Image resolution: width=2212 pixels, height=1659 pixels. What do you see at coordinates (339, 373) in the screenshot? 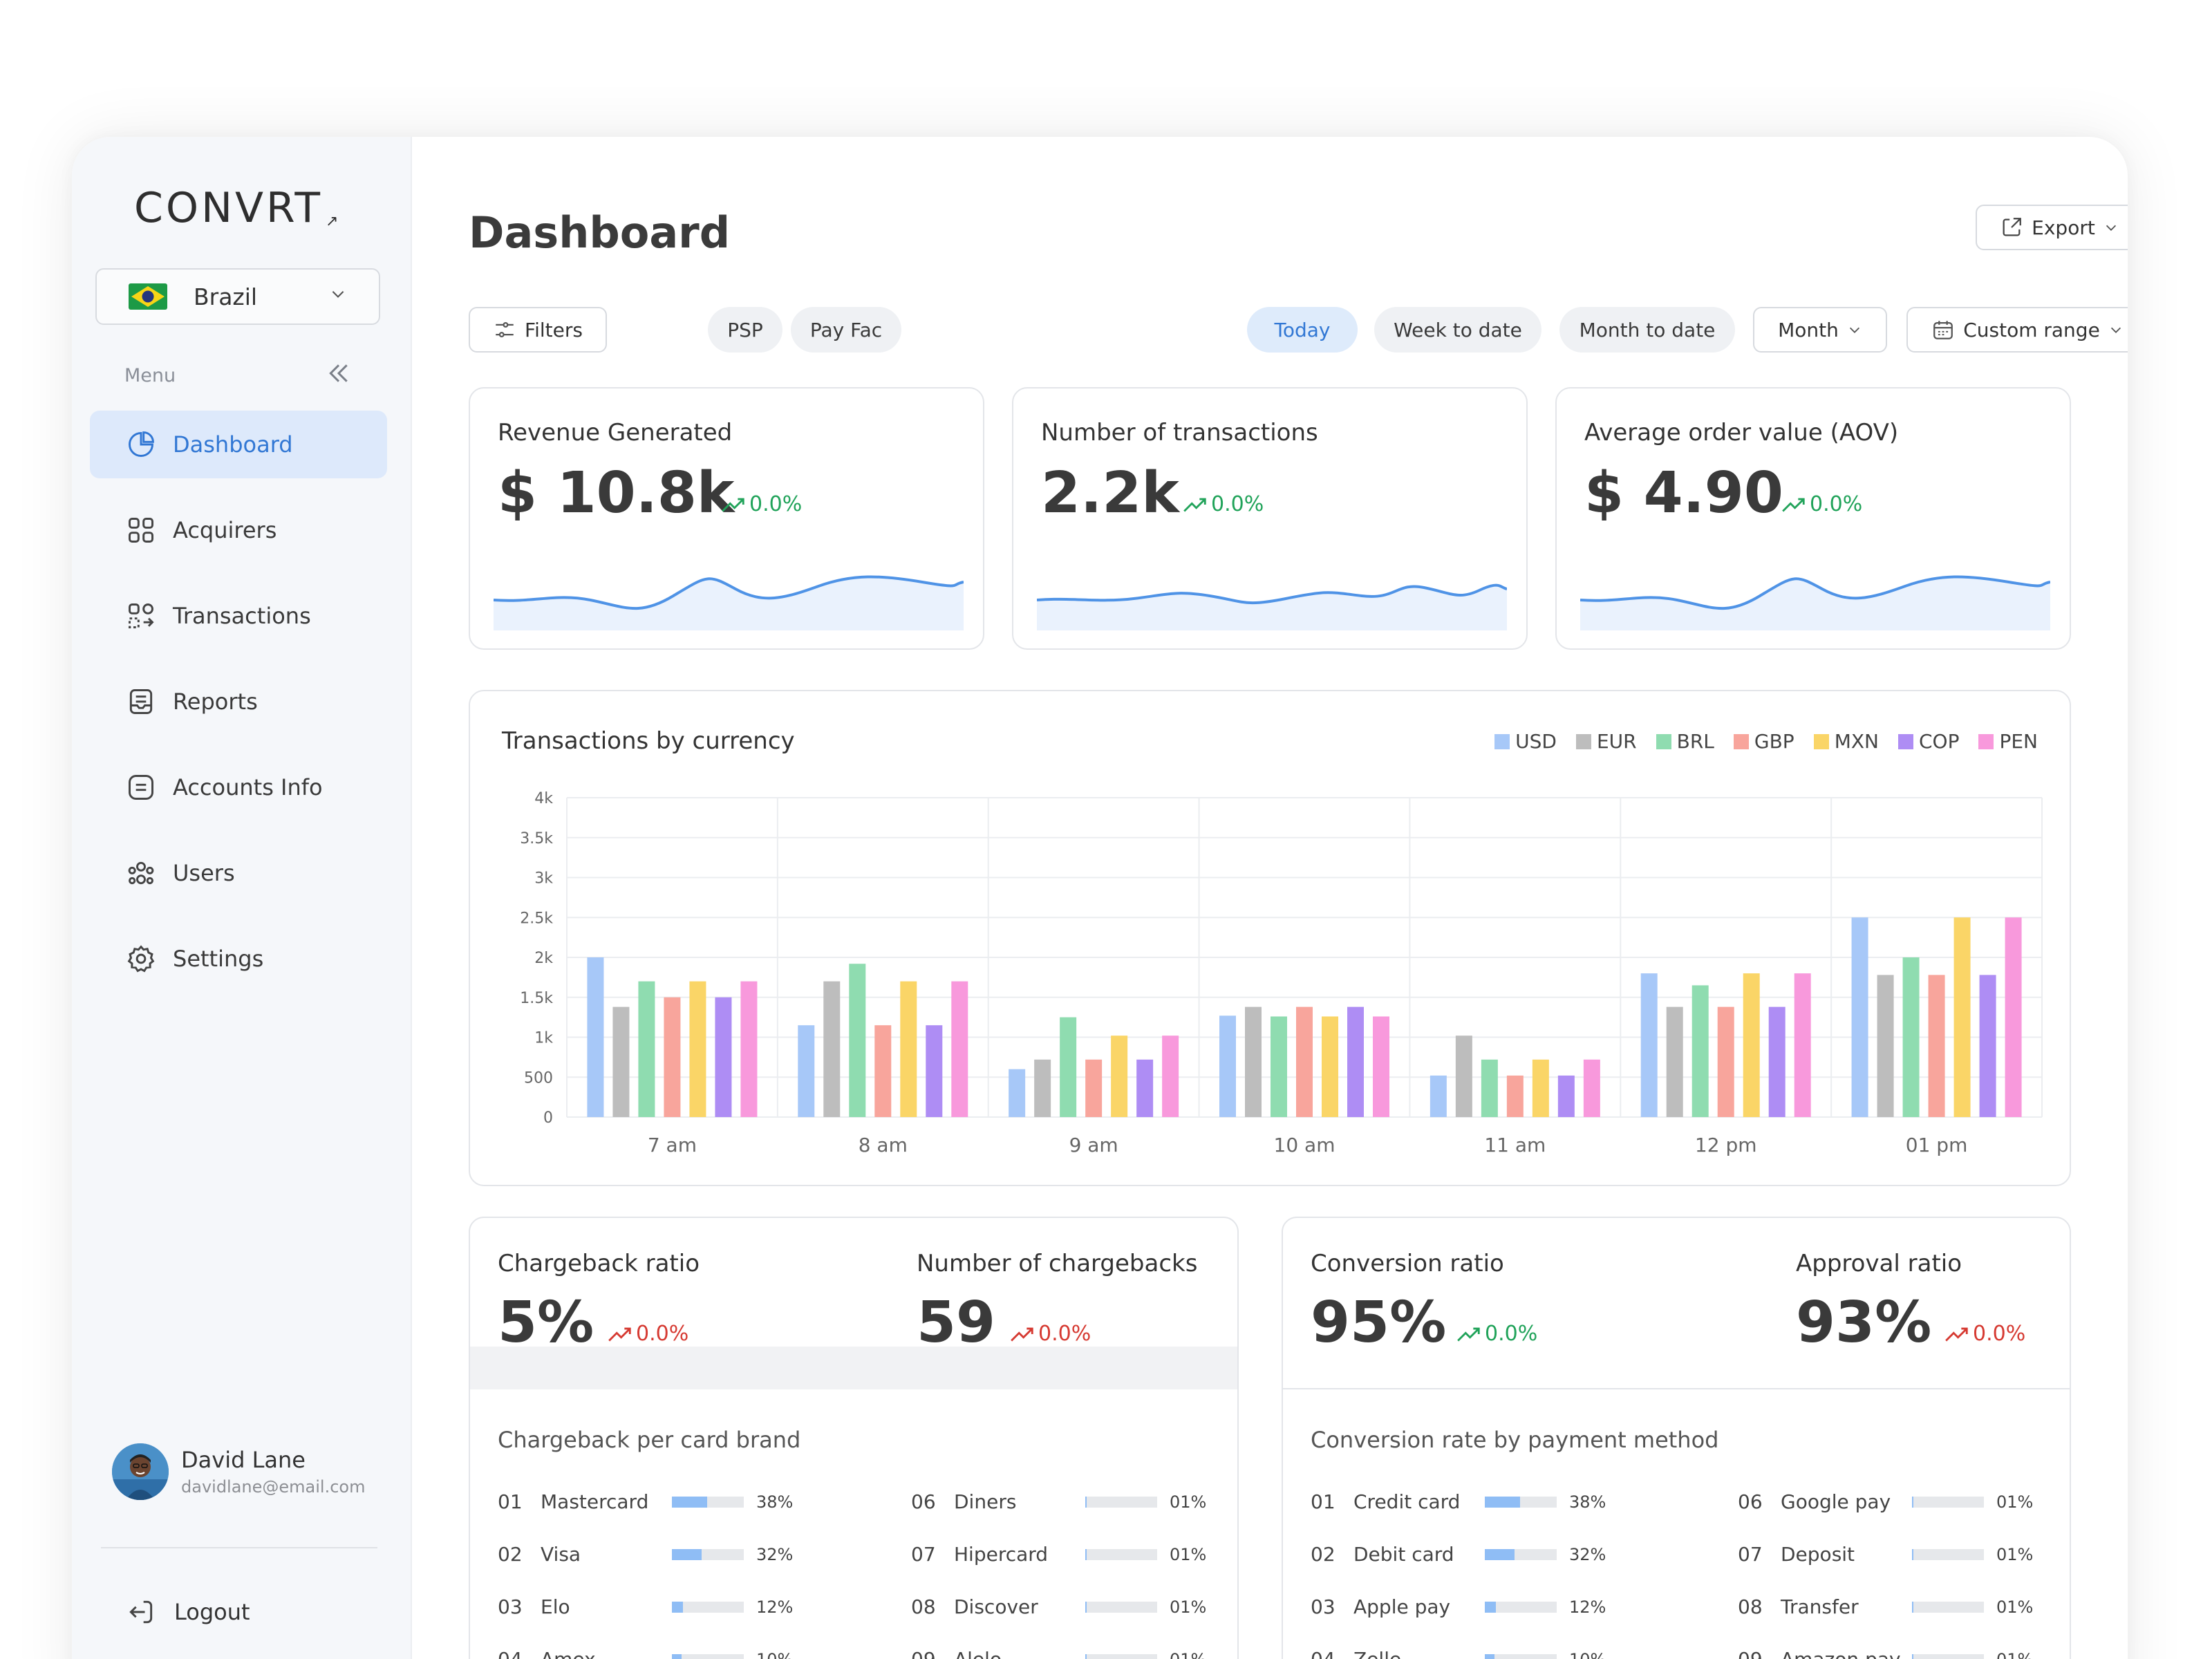
I see `collapse-sidebar-icon` at bounding box center [339, 373].